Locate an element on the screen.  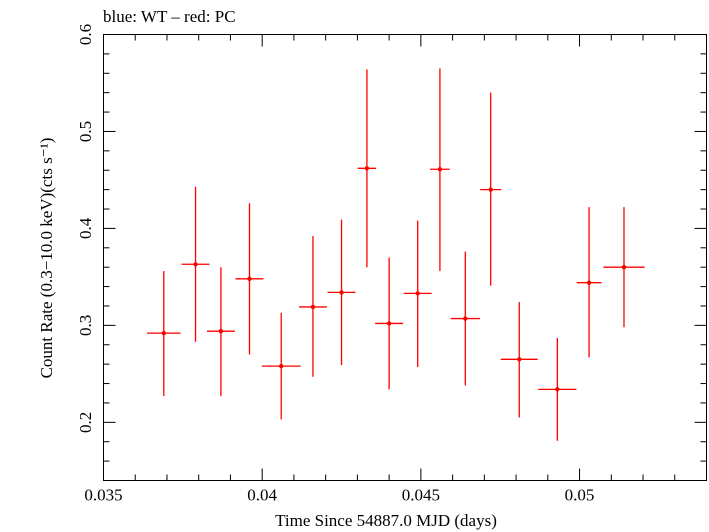
chart-title: blue: WT – red: PC is located at coordinates (169, 16).